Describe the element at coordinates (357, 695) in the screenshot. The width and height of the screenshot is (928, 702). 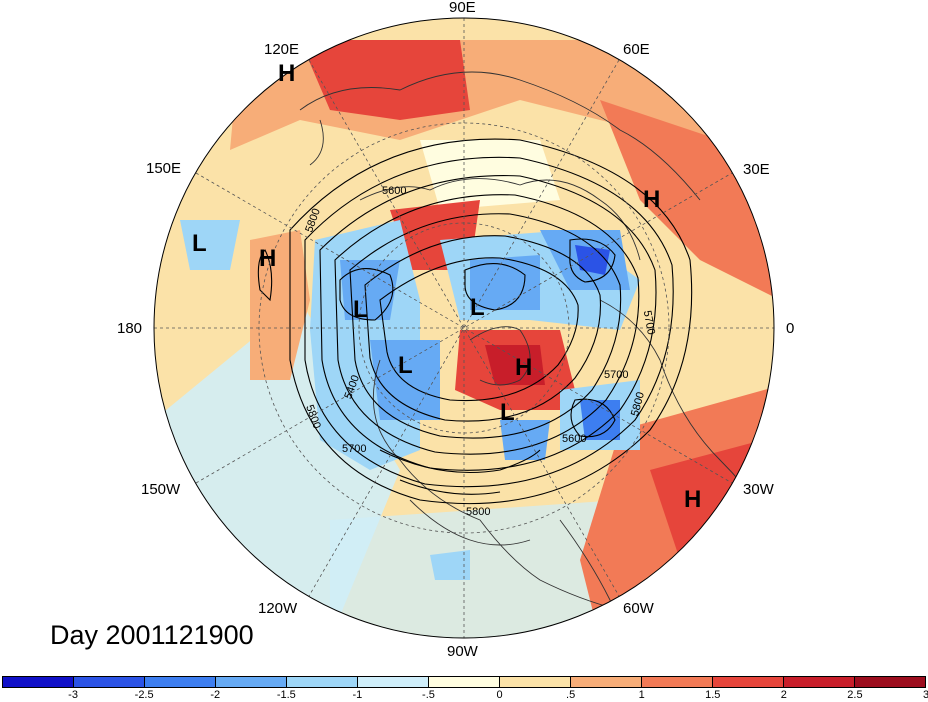
I see `colorbar-tick-label: -1` at that location.